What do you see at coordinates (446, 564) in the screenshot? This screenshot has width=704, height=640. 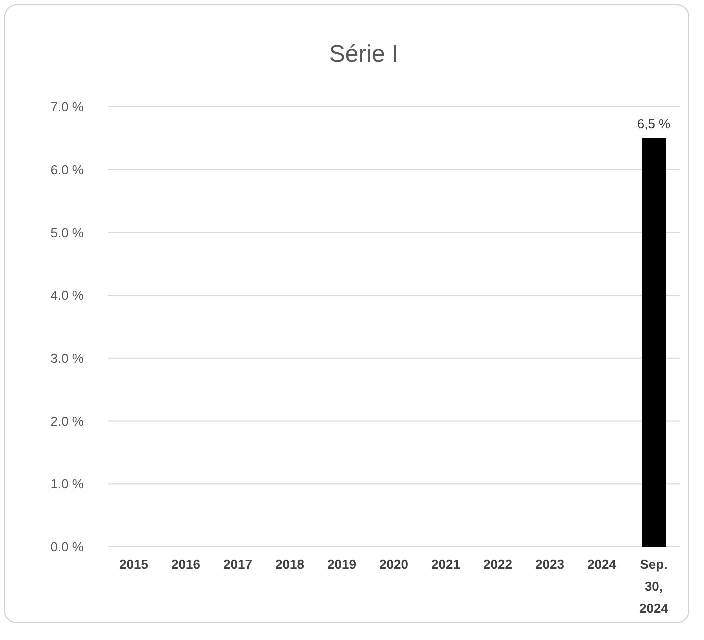 I see `x-tick-label: 2021` at bounding box center [446, 564].